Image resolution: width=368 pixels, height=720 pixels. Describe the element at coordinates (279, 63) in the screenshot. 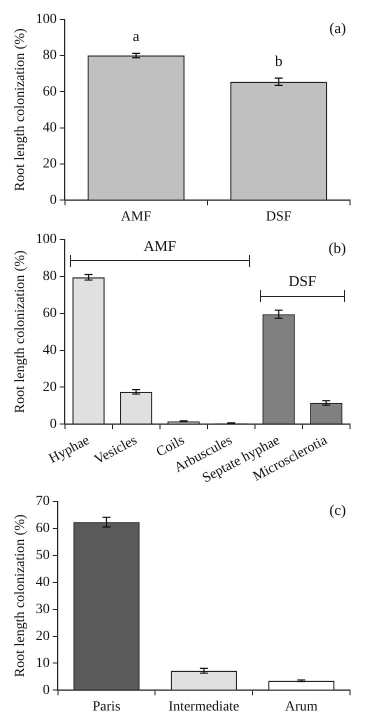

I see `annotation: b` at that location.